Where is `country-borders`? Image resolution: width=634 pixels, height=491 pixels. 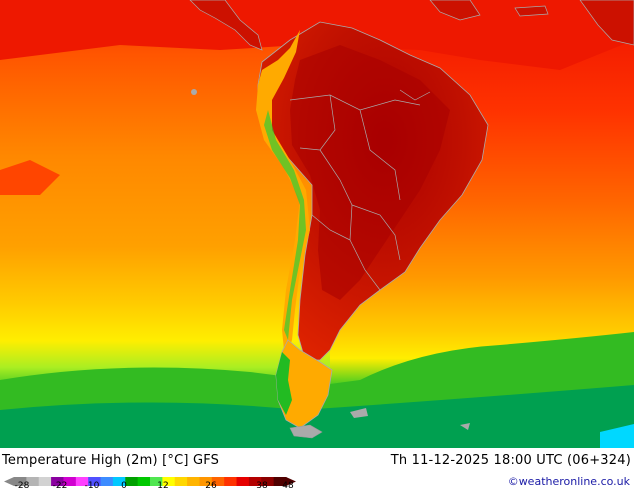 country-borders is located at coordinates (360, 190).